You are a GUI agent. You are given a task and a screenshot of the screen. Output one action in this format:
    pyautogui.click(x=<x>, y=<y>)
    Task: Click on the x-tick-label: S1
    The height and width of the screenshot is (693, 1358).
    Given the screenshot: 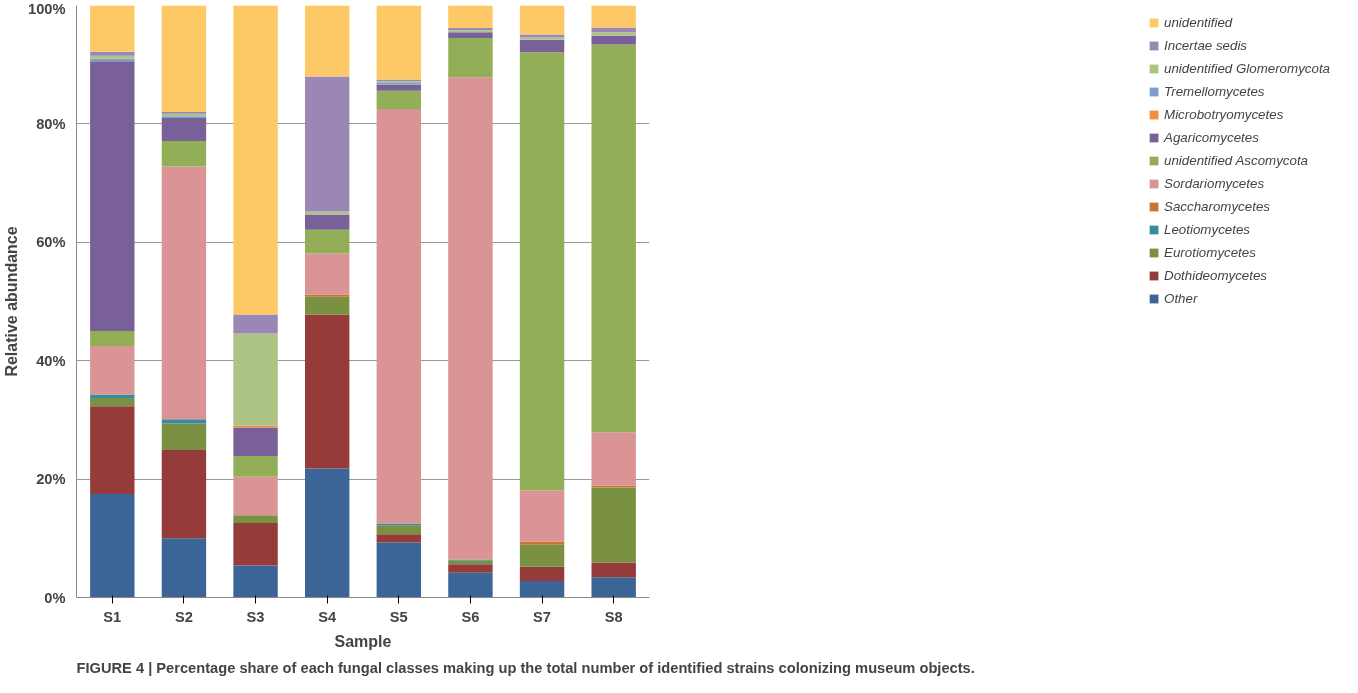 What is the action you would take?
    pyautogui.click(x=112, y=616)
    